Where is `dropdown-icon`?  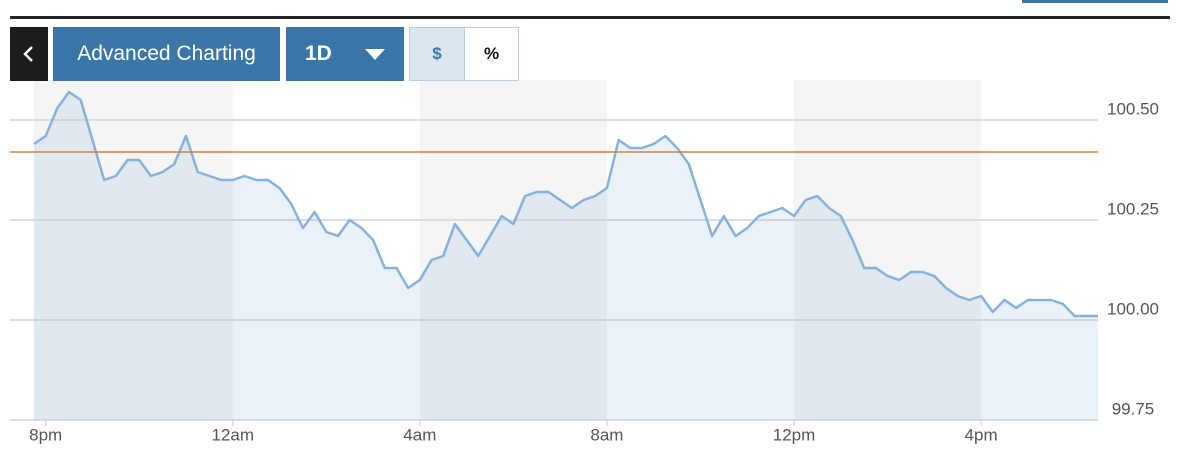 dropdown-icon is located at coordinates (375, 54).